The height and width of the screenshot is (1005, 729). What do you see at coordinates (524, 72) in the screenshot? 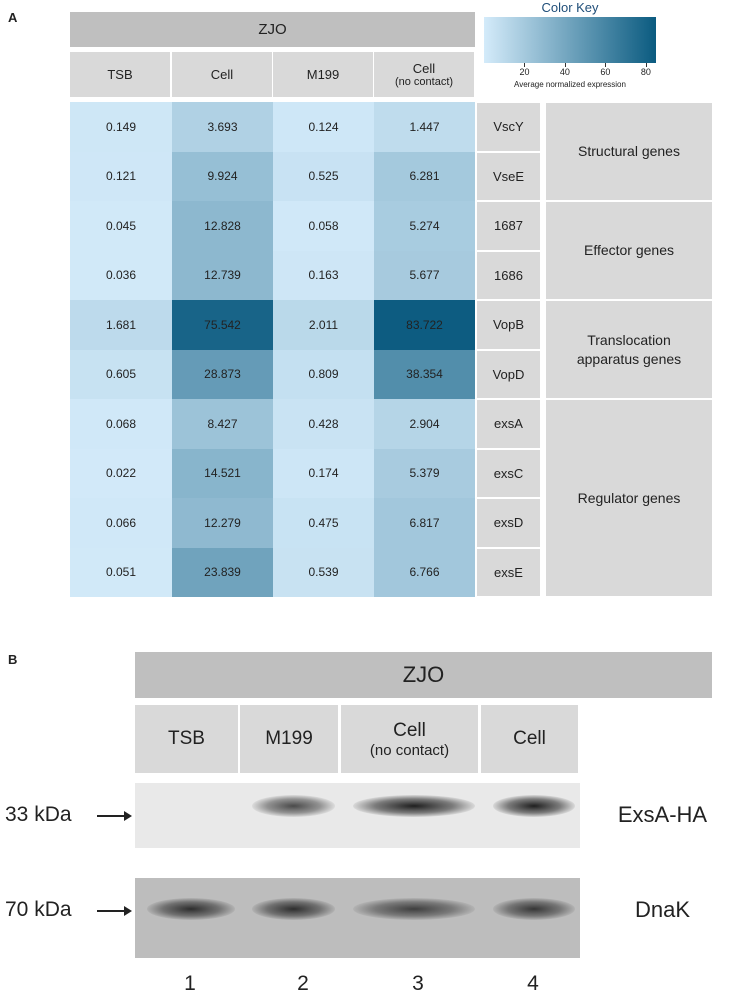
I see `color-key-tick-label: 20` at bounding box center [524, 72].